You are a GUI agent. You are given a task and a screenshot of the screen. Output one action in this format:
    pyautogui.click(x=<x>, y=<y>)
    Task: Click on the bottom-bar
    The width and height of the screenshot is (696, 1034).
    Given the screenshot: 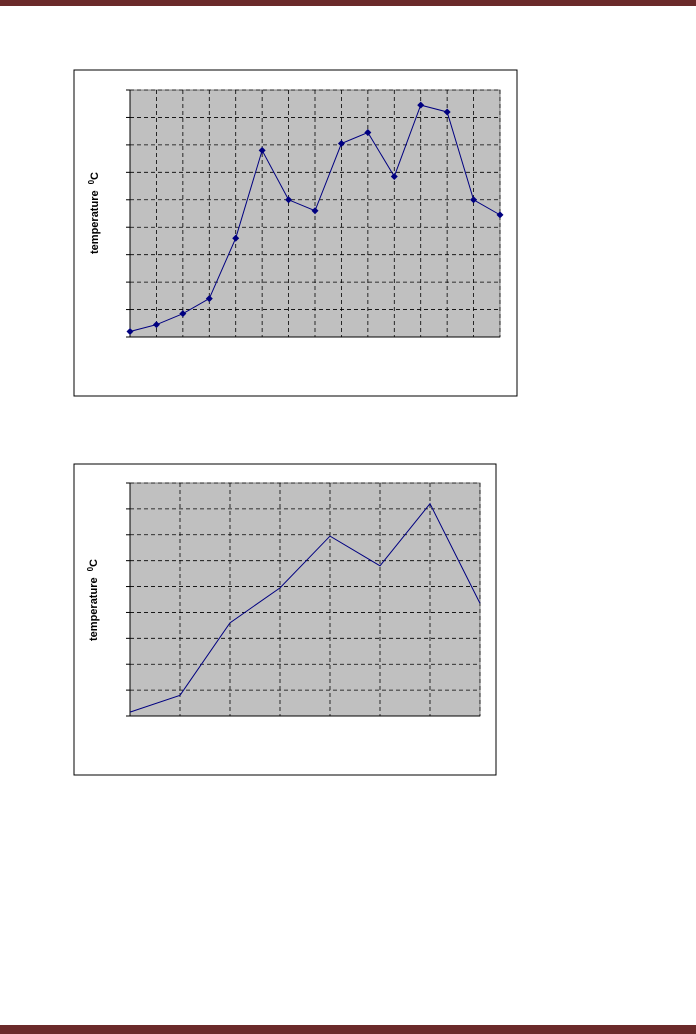 What is the action you would take?
    pyautogui.click(x=348, y=1029)
    